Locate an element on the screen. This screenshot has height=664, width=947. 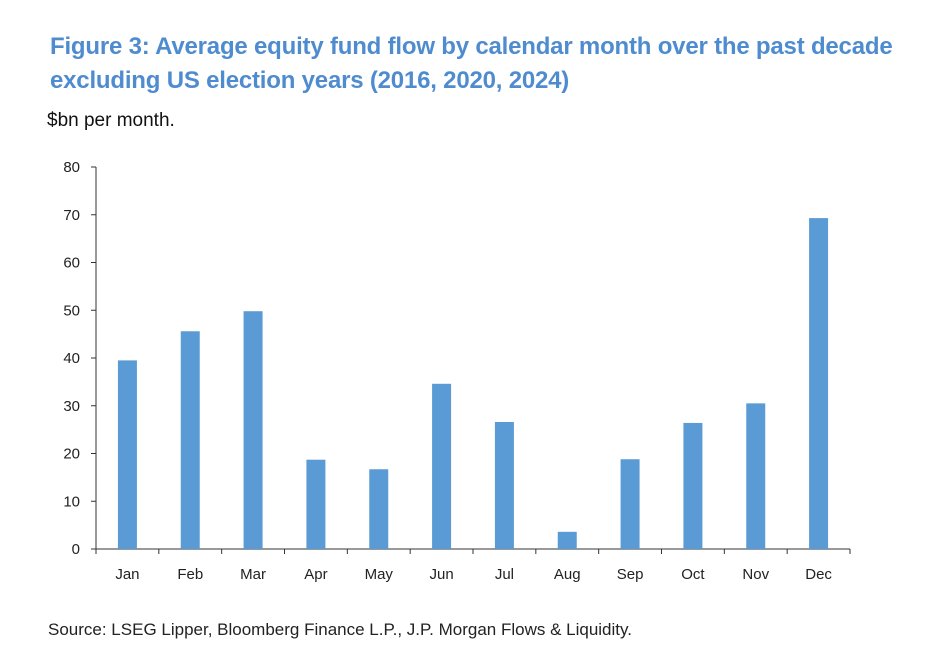
x-tick-label-jan: Jan is located at coordinates (127, 574).